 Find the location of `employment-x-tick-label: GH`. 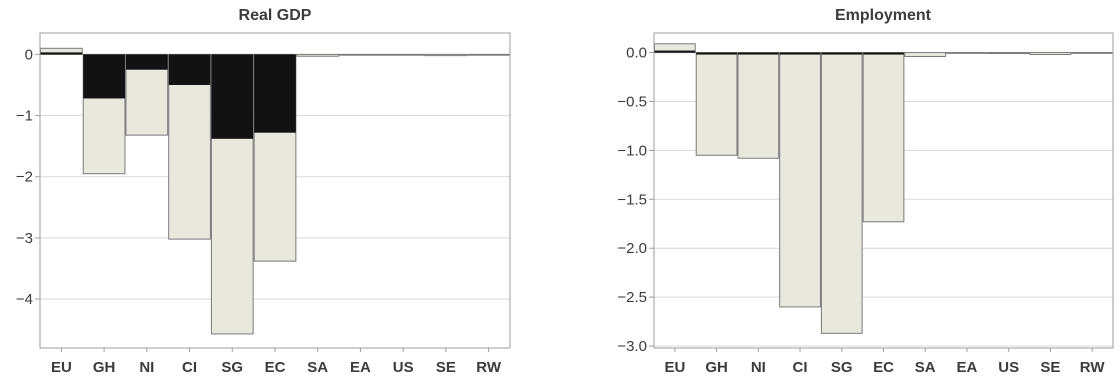

employment-x-tick-label: GH is located at coordinates (716, 367).